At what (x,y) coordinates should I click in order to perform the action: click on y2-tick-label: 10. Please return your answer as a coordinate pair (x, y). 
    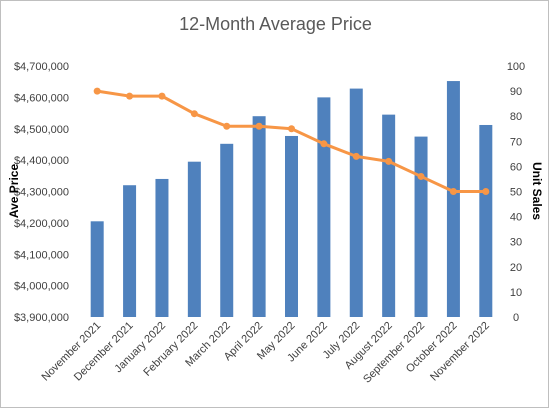
    Looking at the image, I should click on (516, 293).